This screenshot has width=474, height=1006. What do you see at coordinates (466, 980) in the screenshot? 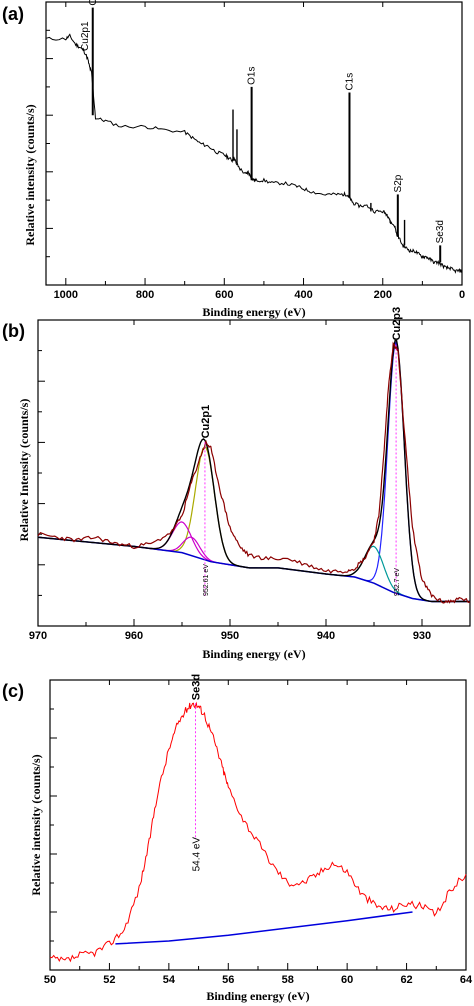
I see `panel-c-x-tick-label: 64` at bounding box center [466, 980].